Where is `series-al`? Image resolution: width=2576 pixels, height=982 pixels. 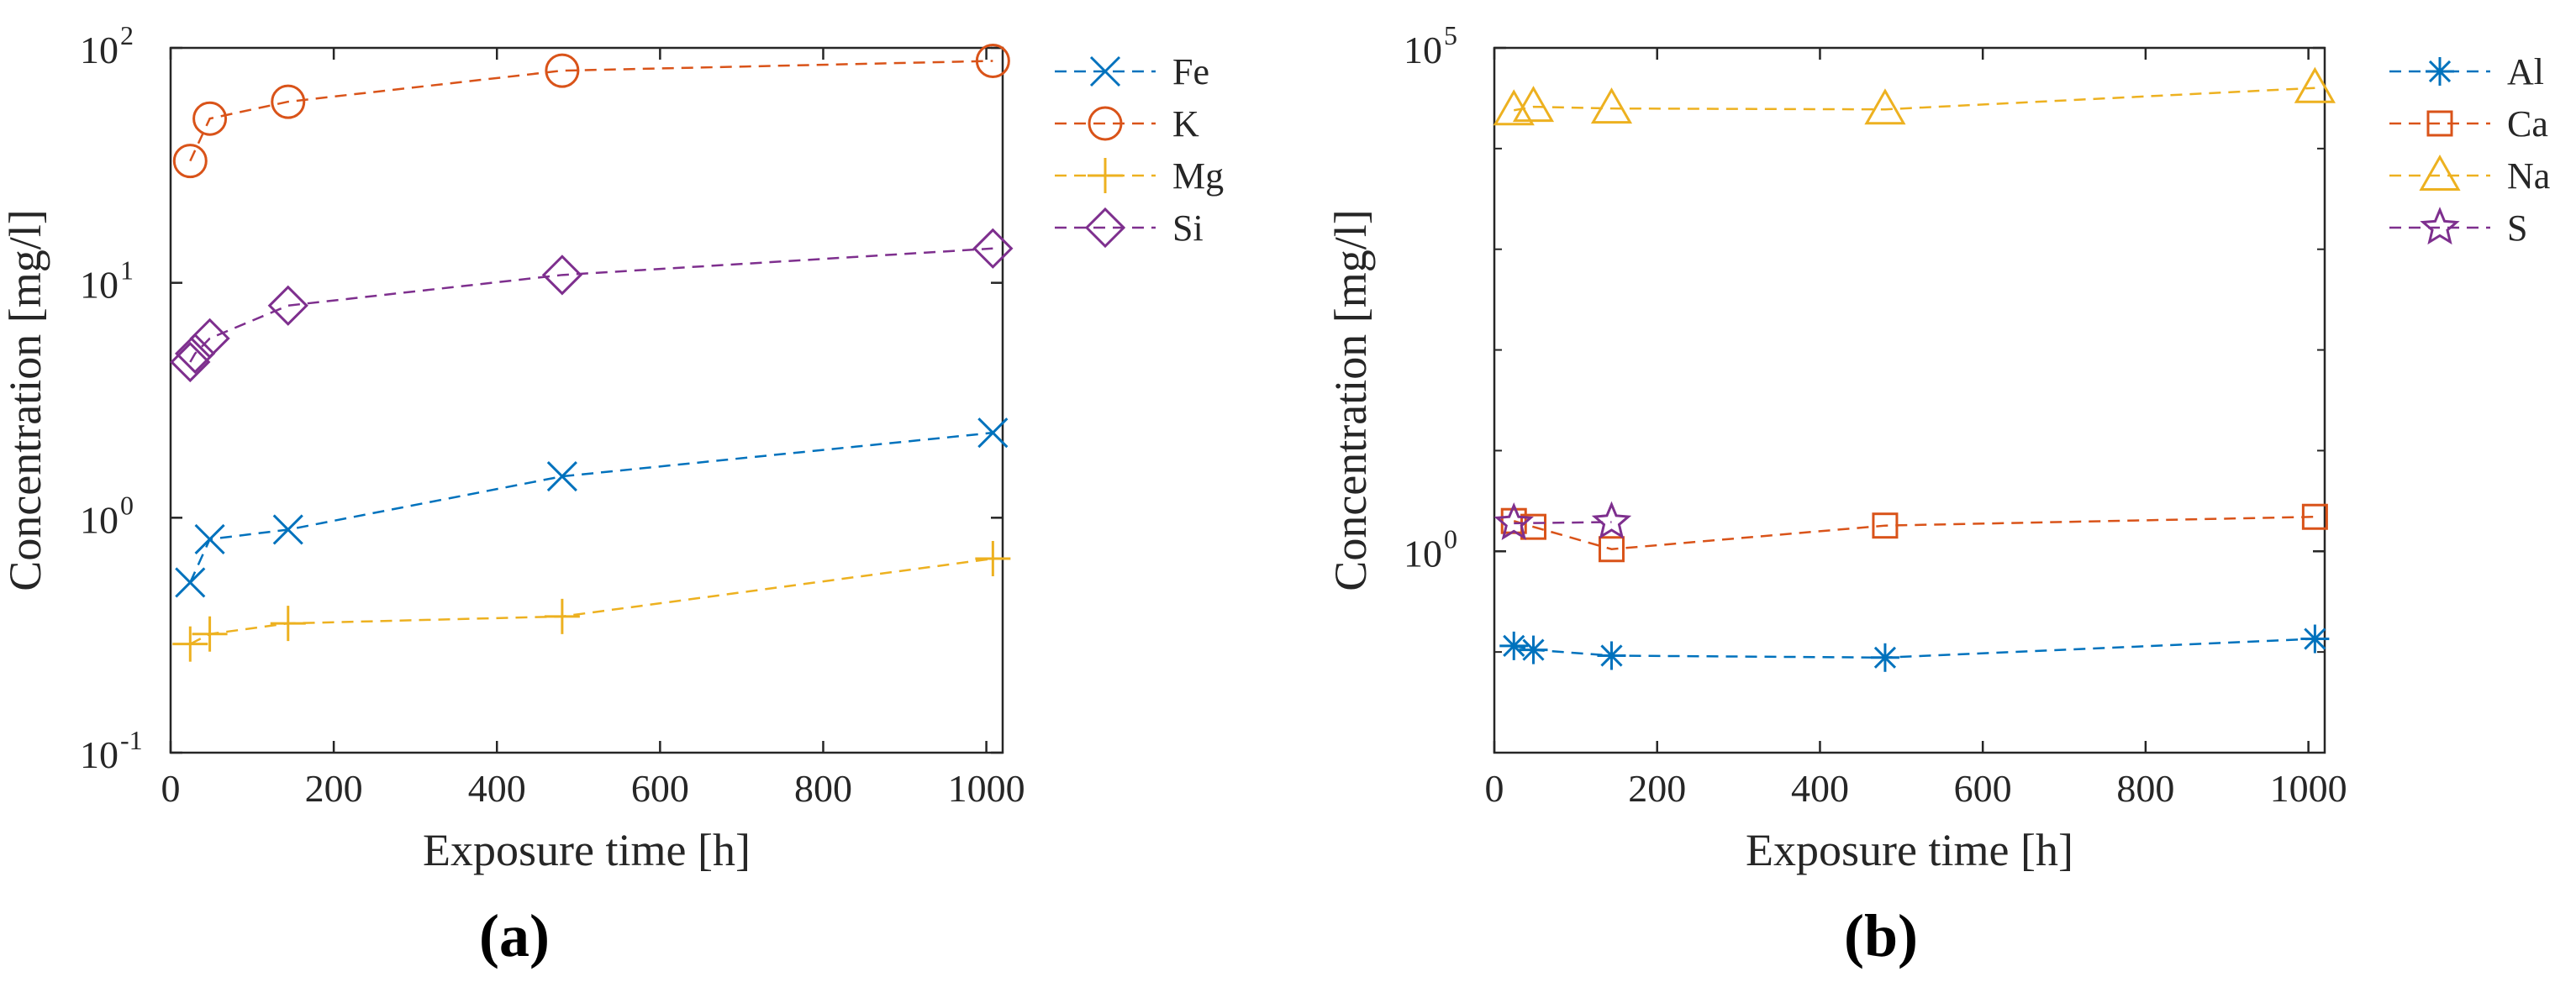 series-al is located at coordinates (1914, 648).